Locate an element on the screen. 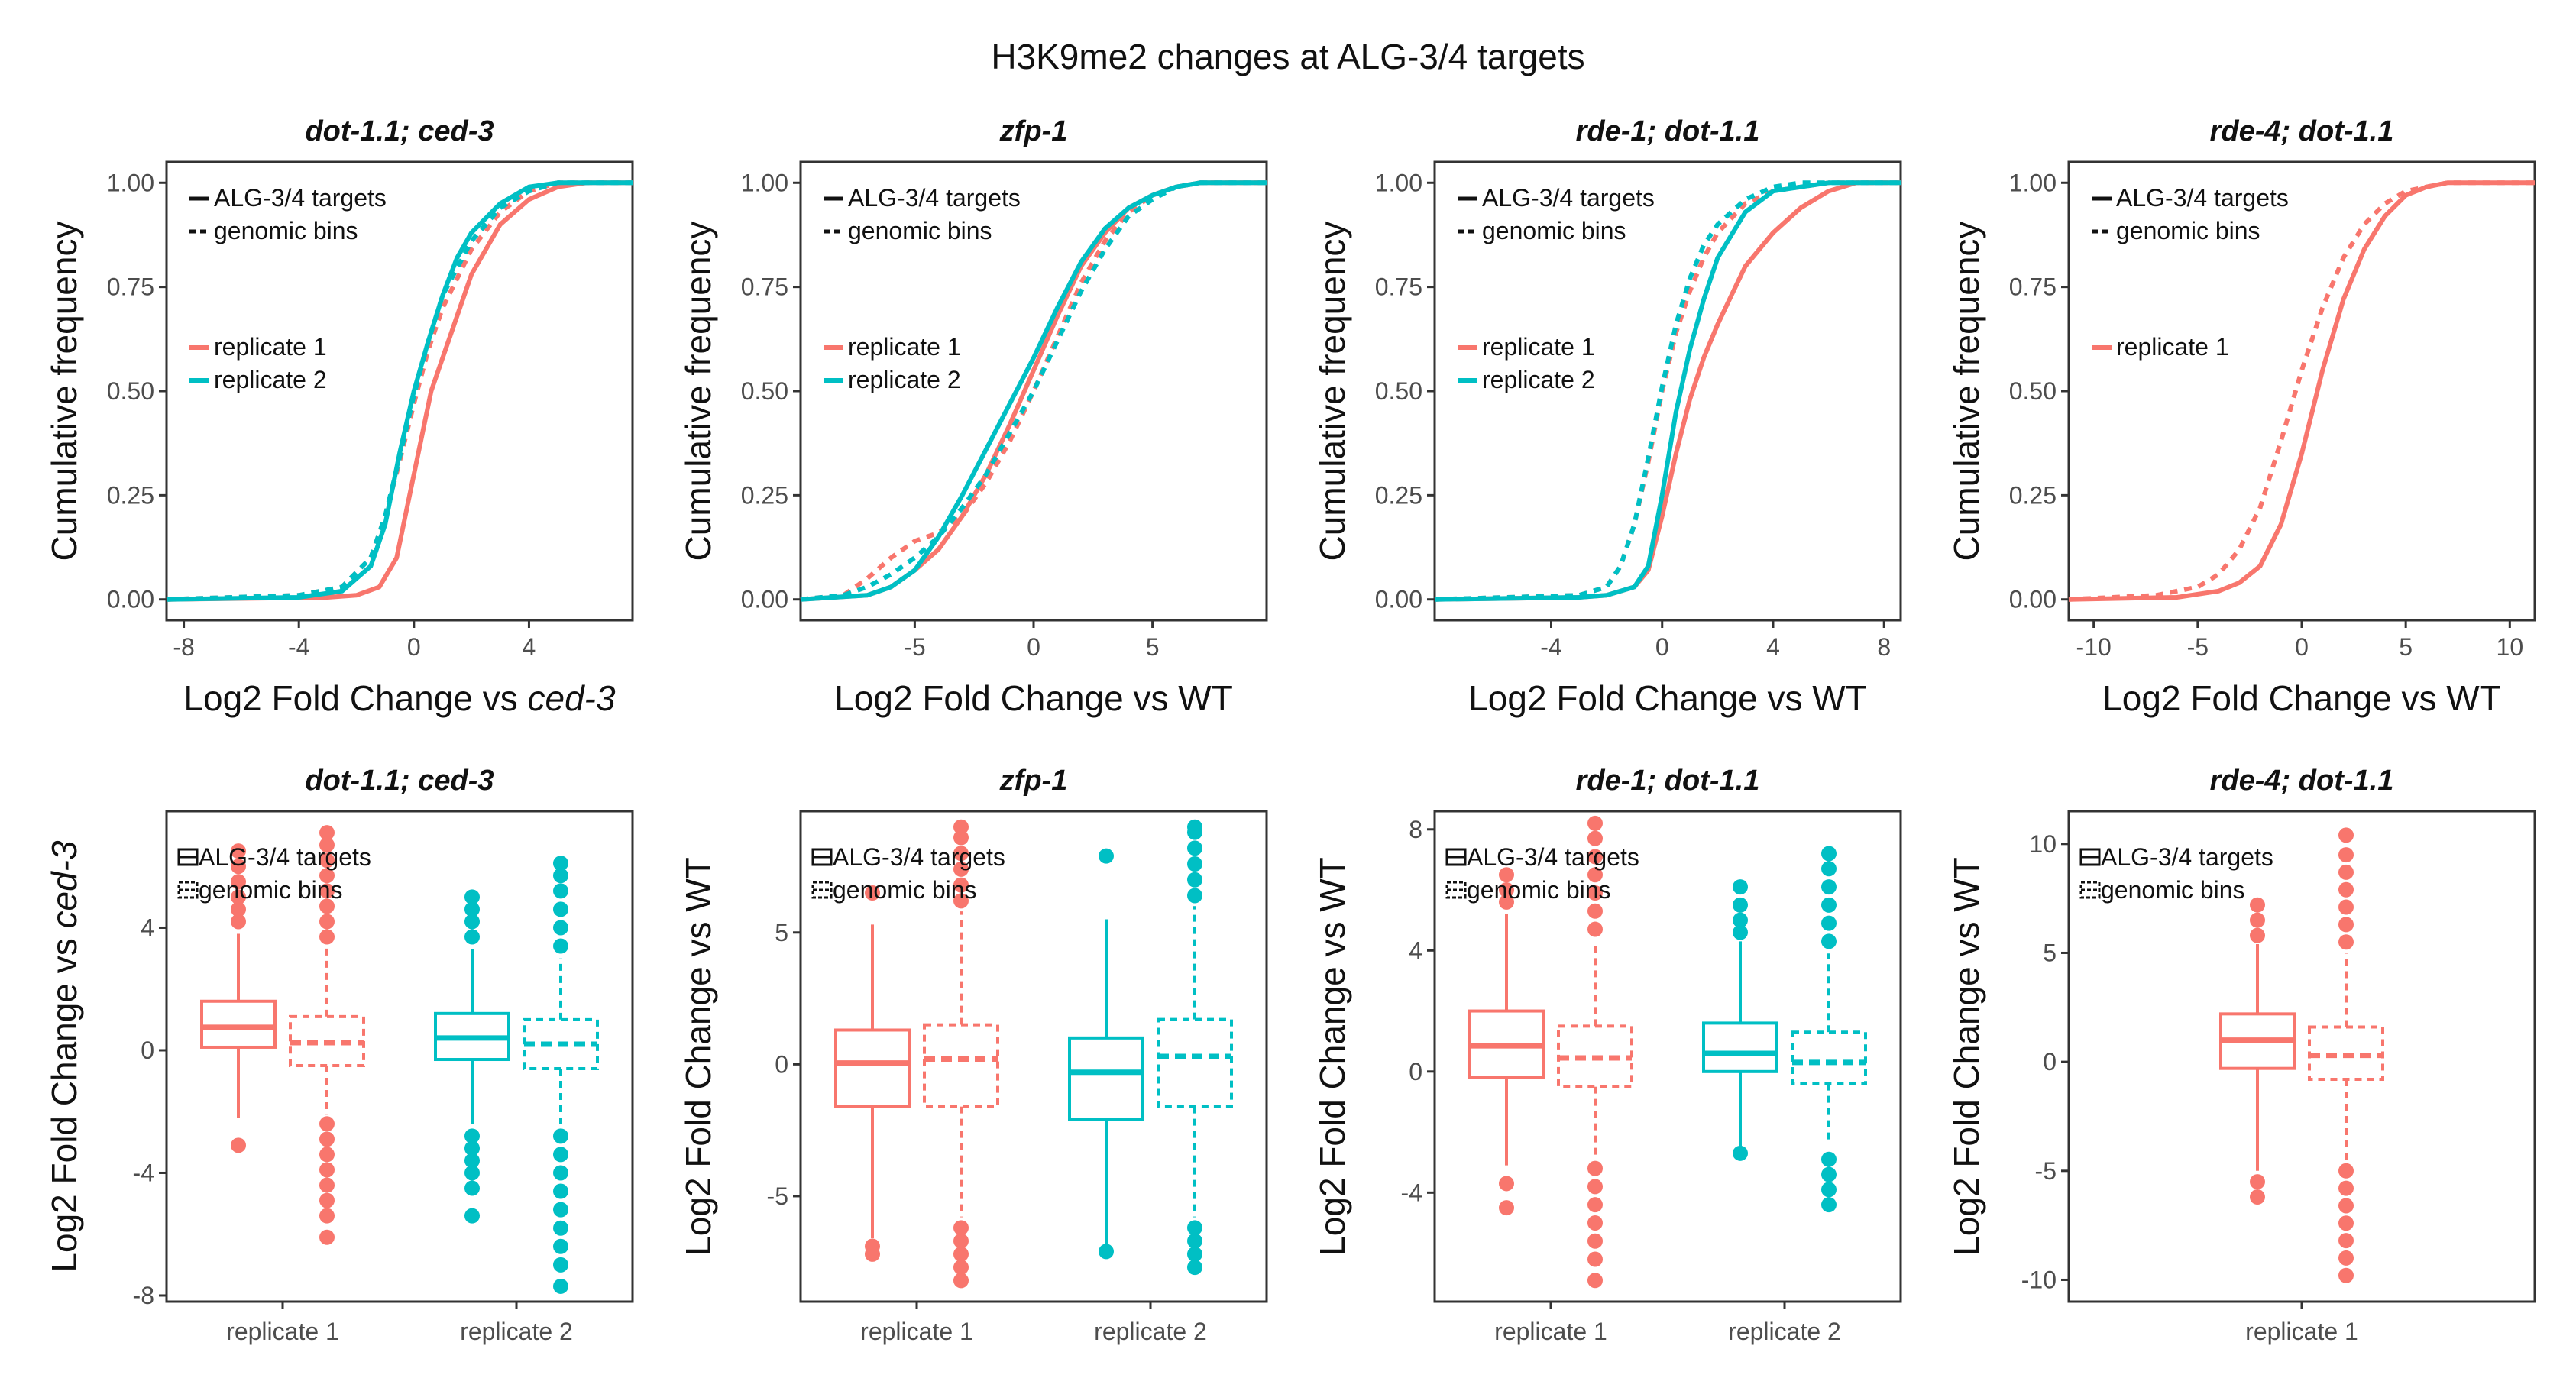 The height and width of the screenshot is (1378, 2576). x-axis-title: Log2 Fold Change vs ced-3 is located at coordinates (399, 698).